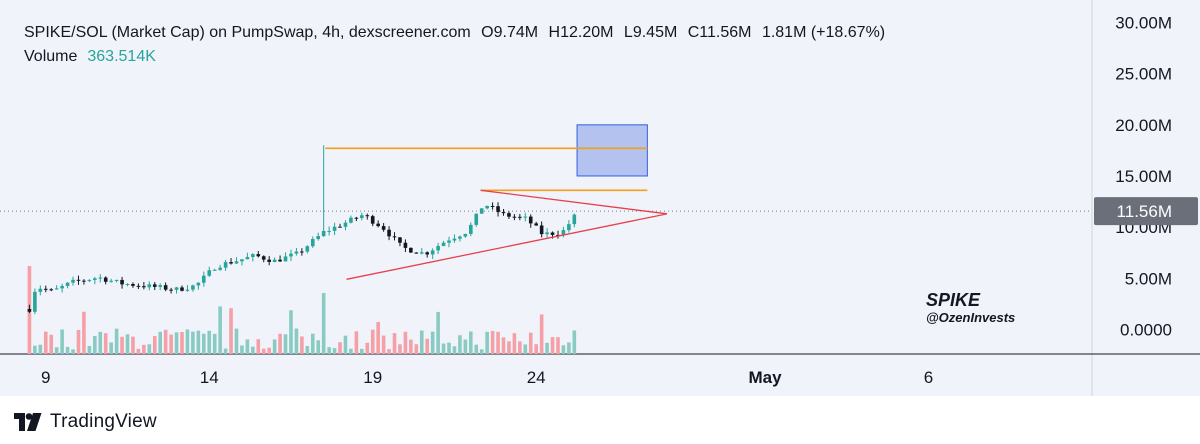 Image resolution: width=1200 pixels, height=444 pixels. Describe the element at coordinates (719, 32) in the screenshot. I see `legend-close: C11.56M` at that location.